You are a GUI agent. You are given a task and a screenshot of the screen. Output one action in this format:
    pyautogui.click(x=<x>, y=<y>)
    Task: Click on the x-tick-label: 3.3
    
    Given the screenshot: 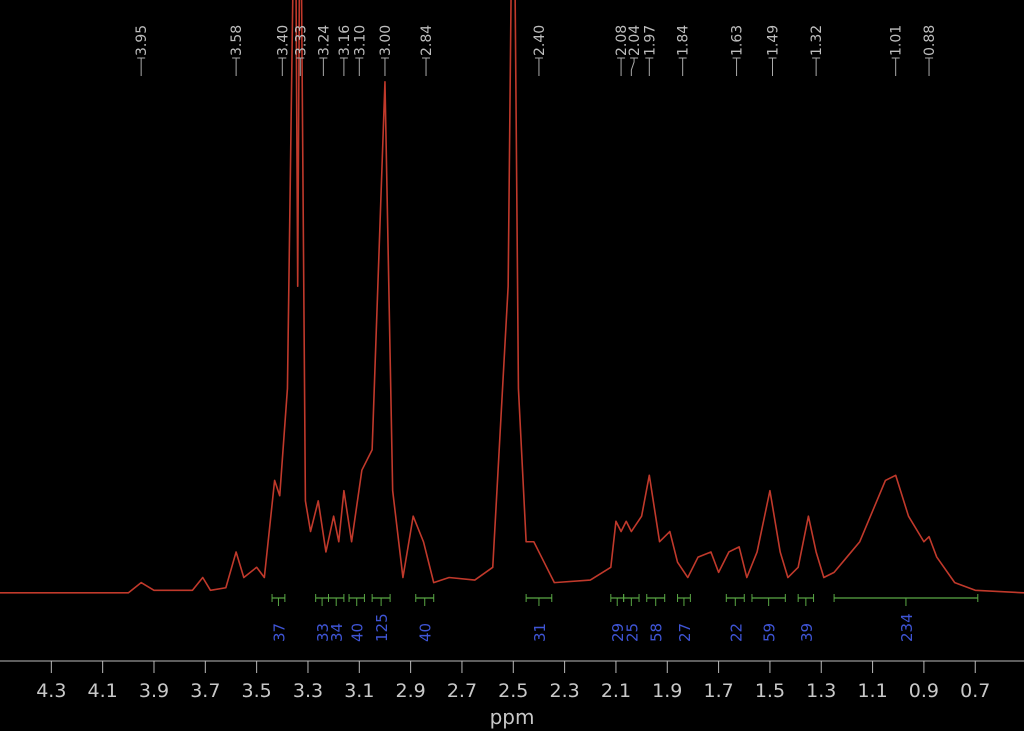 What is the action you would take?
    pyautogui.click(x=308, y=691)
    